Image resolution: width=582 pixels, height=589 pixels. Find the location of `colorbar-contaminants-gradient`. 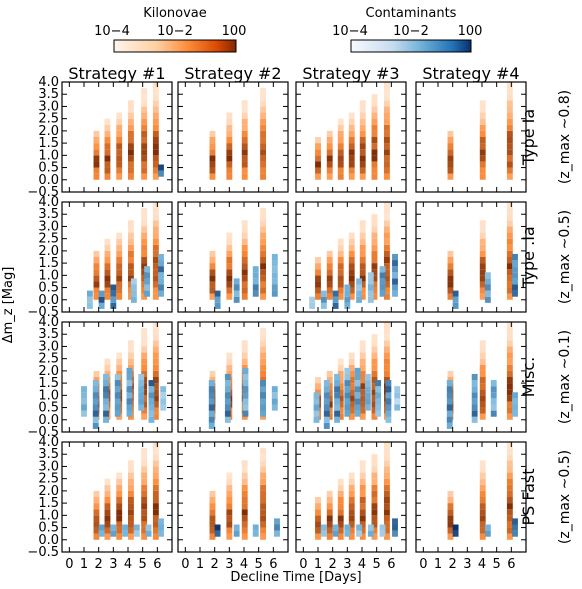

colorbar-contaminants-gradient is located at coordinates (411, 46).